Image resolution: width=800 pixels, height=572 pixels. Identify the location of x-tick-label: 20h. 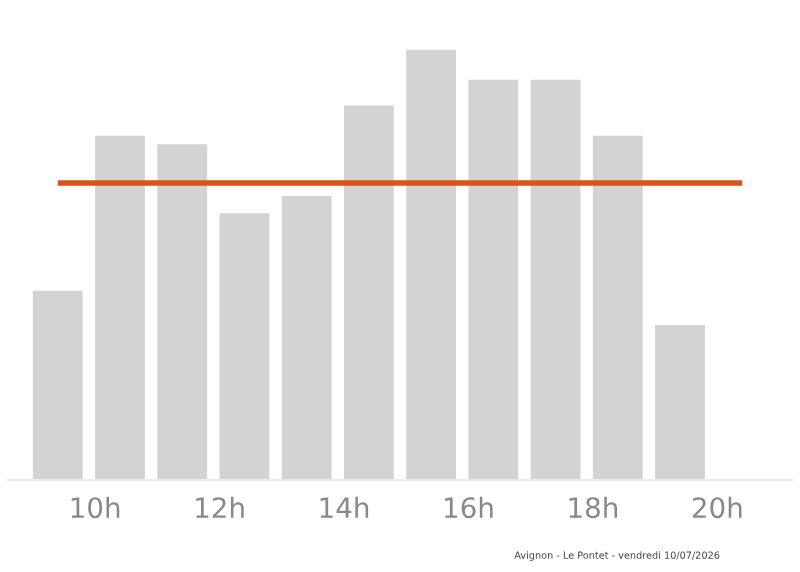
(717, 507).